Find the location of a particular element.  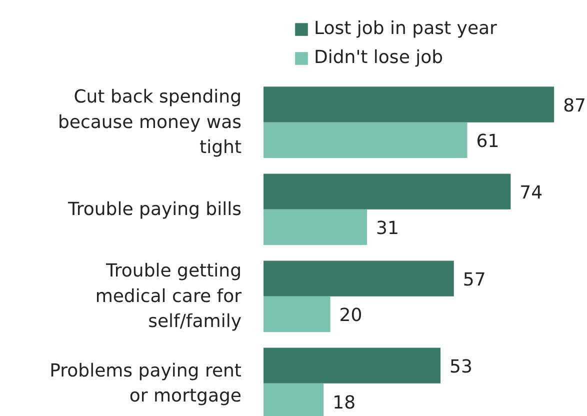

y-tick-label: Problems paying rent or mortgage is located at coordinates (146, 383).